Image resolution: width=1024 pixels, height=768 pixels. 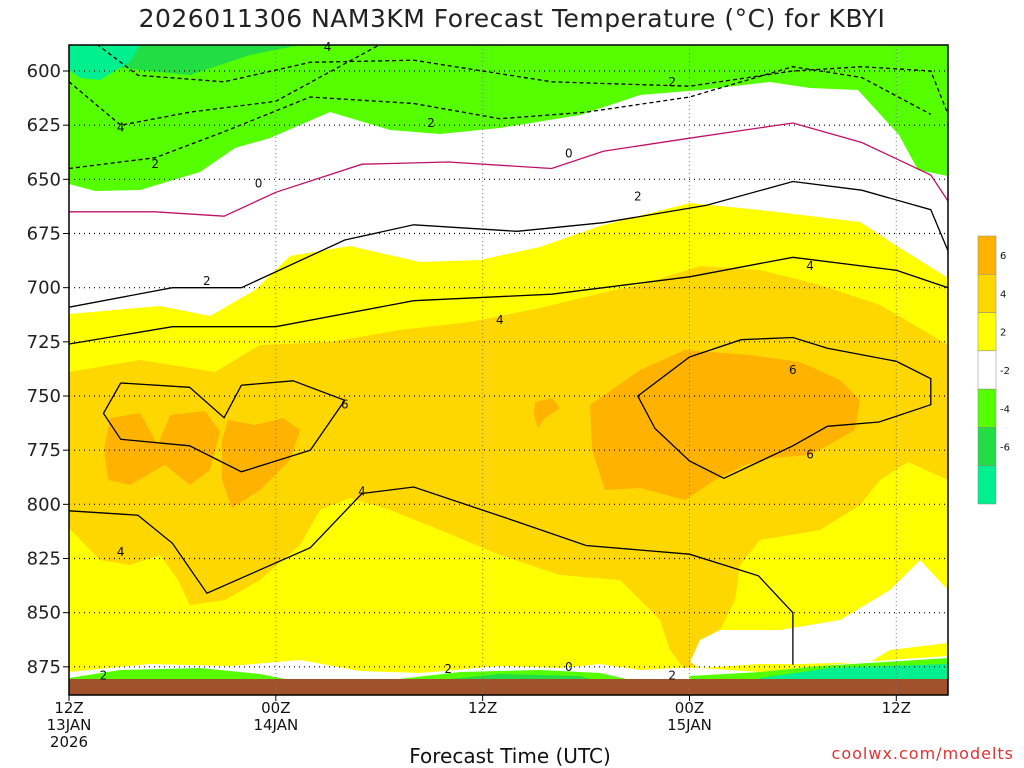 I want to click on y-tick-label: 600, so click(x=44, y=71).